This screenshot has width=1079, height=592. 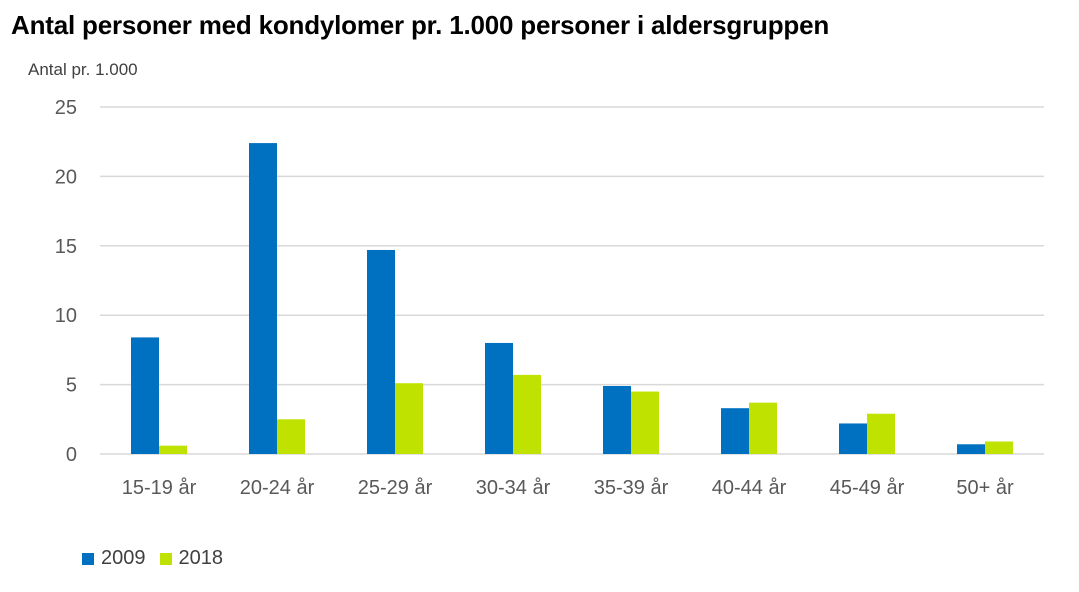 What do you see at coordinates (395, 488) in the screenshot?
I see `x-tick-label: 25-29 år` at bounding box center [395, 488].